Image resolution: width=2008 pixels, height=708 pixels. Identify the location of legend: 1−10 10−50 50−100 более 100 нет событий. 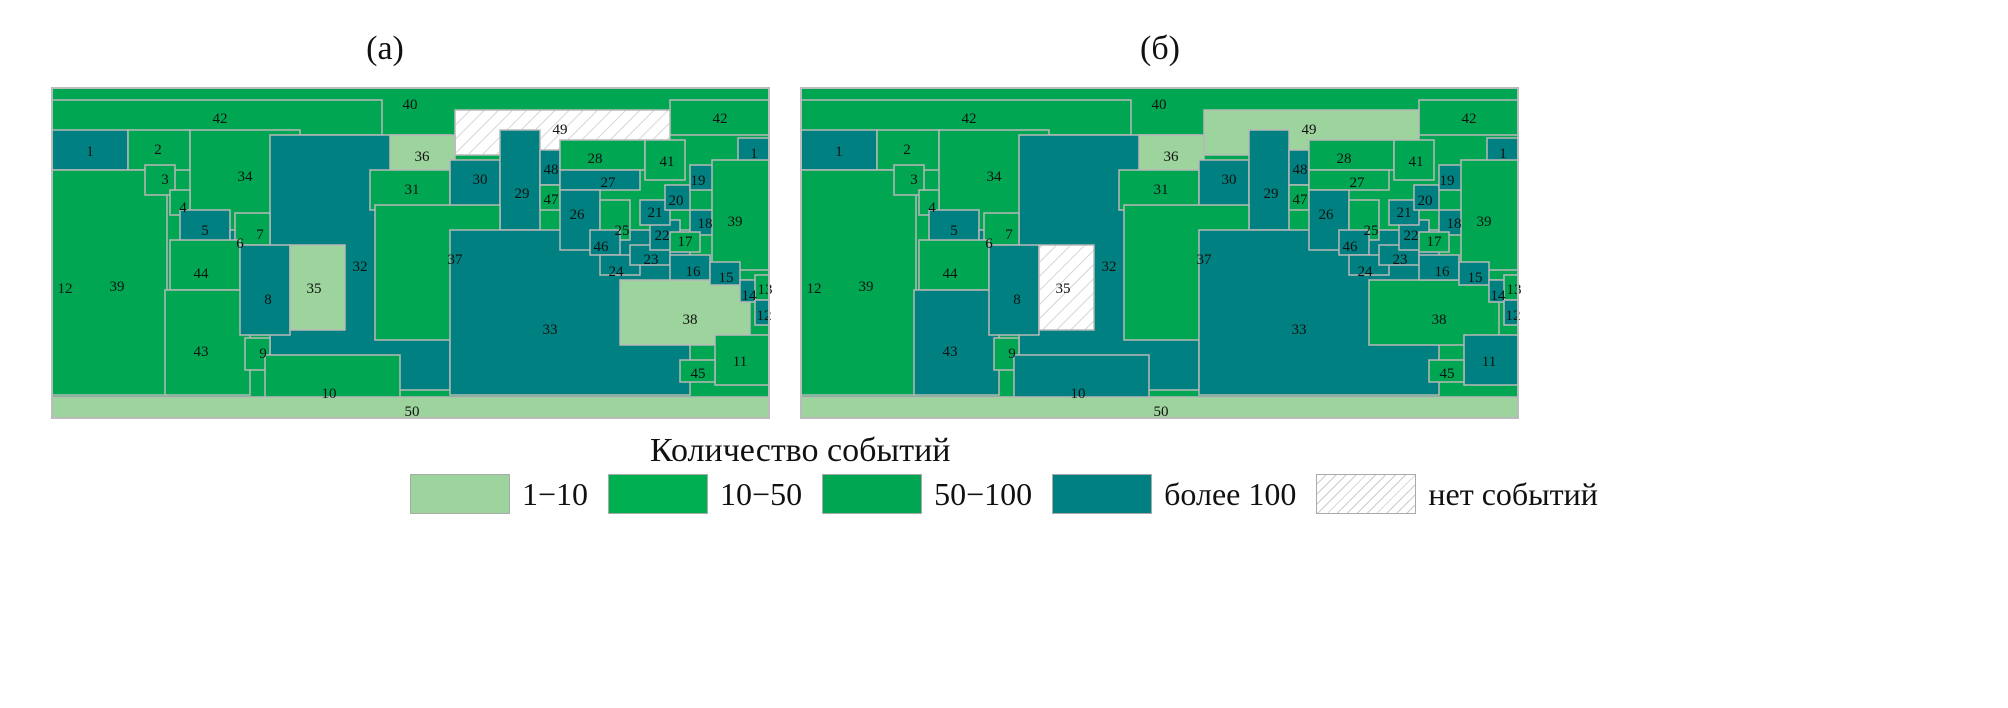
(1014, 494).